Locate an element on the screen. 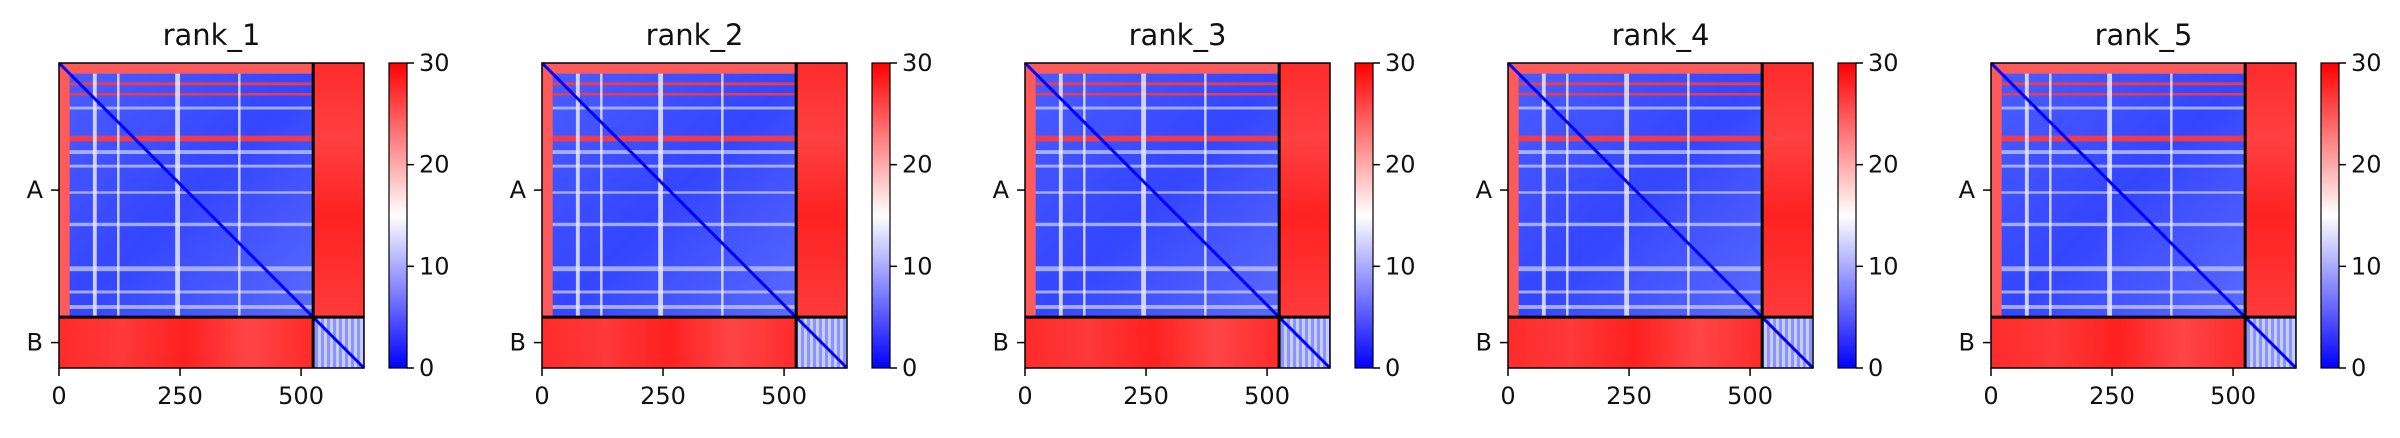  panel-title: rank_2 is located at coordinates (695, 35).